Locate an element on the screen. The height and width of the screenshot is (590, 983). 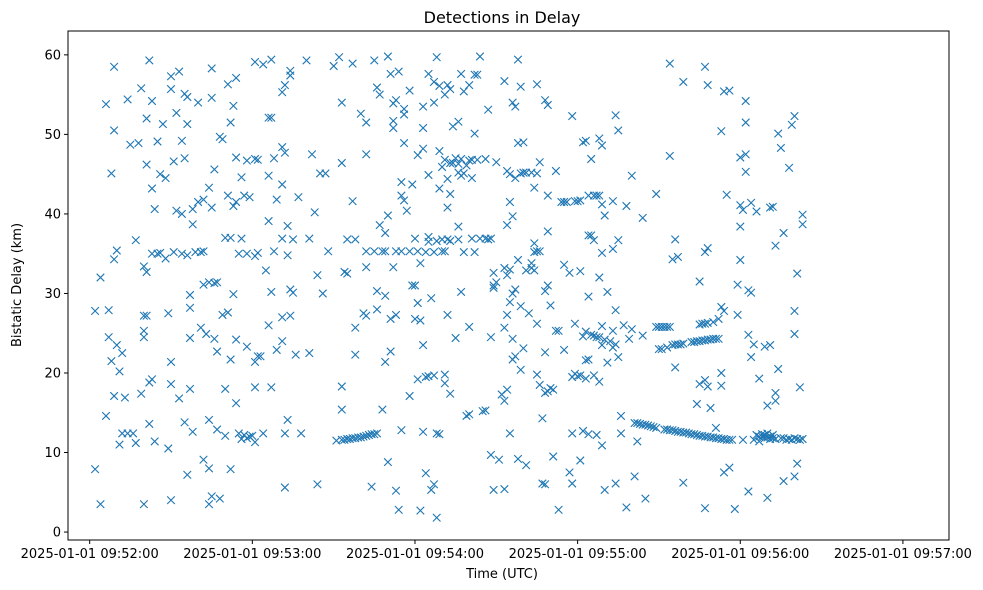
x-axis-label: Time (UTC) is located at coordinates (501, 574).